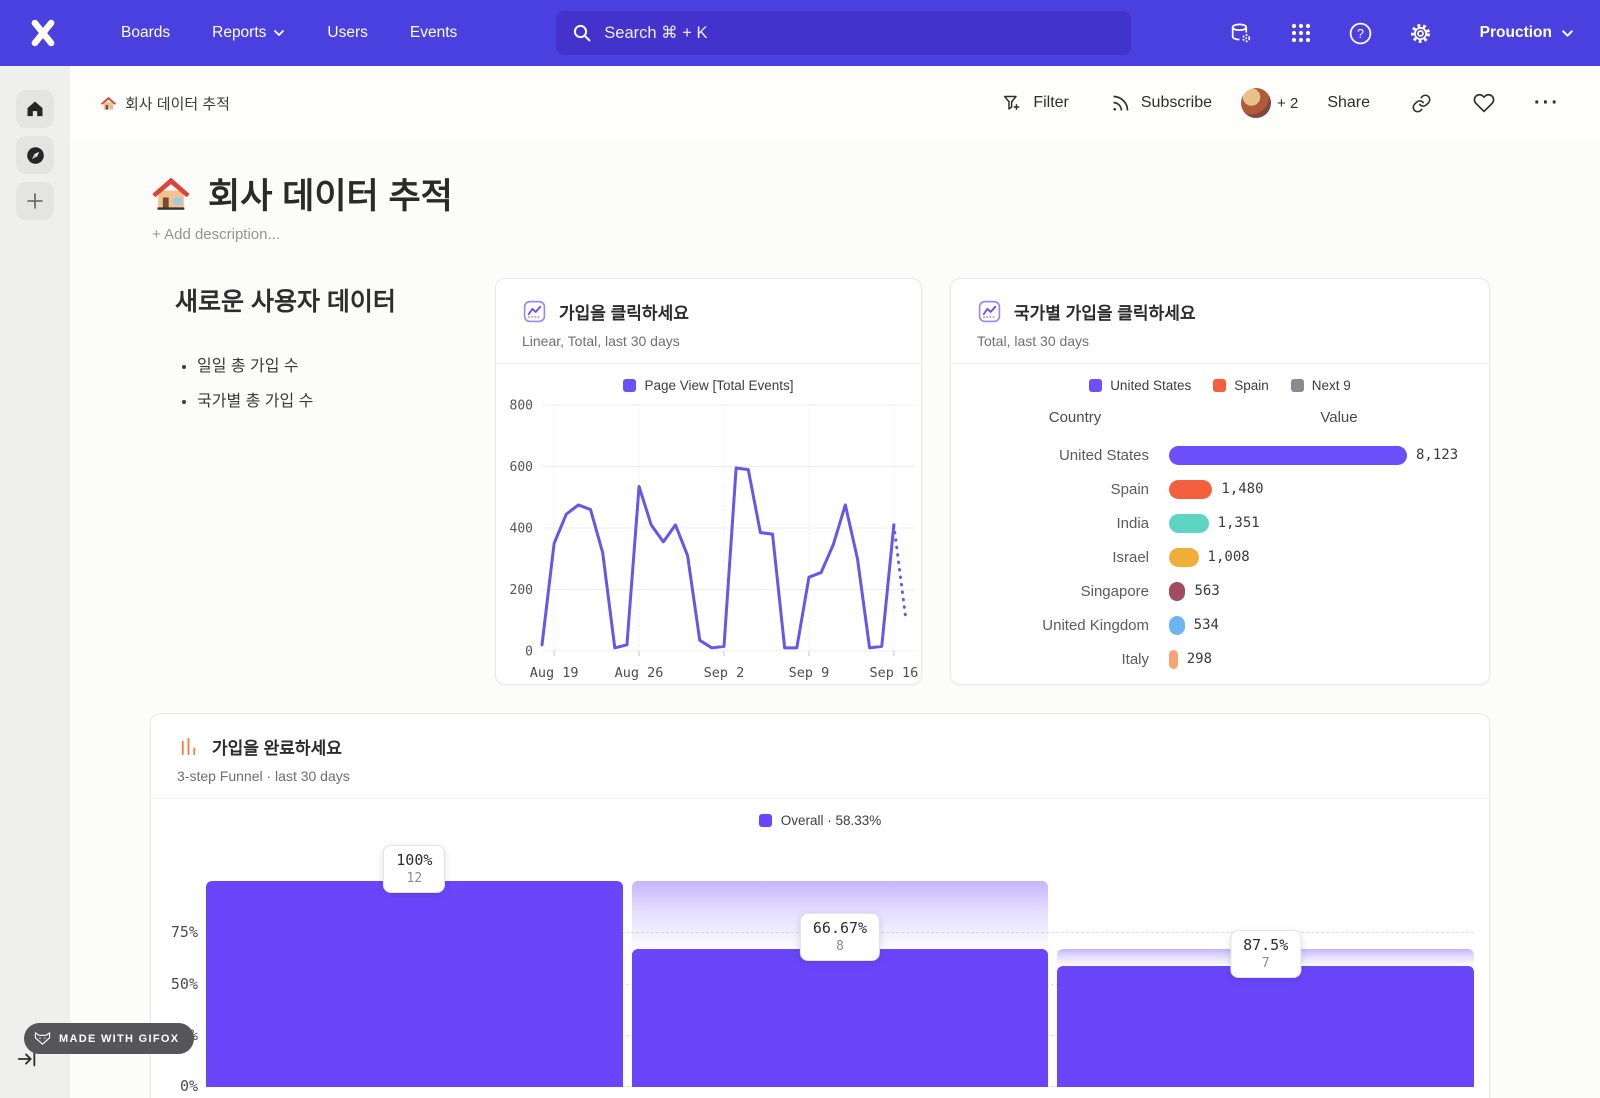 This screenshot has width=1600, height=1098. I want to click on country-value: 1,480, so click(1242, 489).